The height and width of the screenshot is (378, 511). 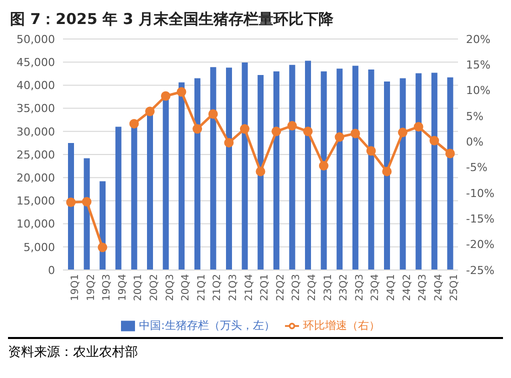 I want to click on y-tick-label: 25,000, so click(x=35, y=155).